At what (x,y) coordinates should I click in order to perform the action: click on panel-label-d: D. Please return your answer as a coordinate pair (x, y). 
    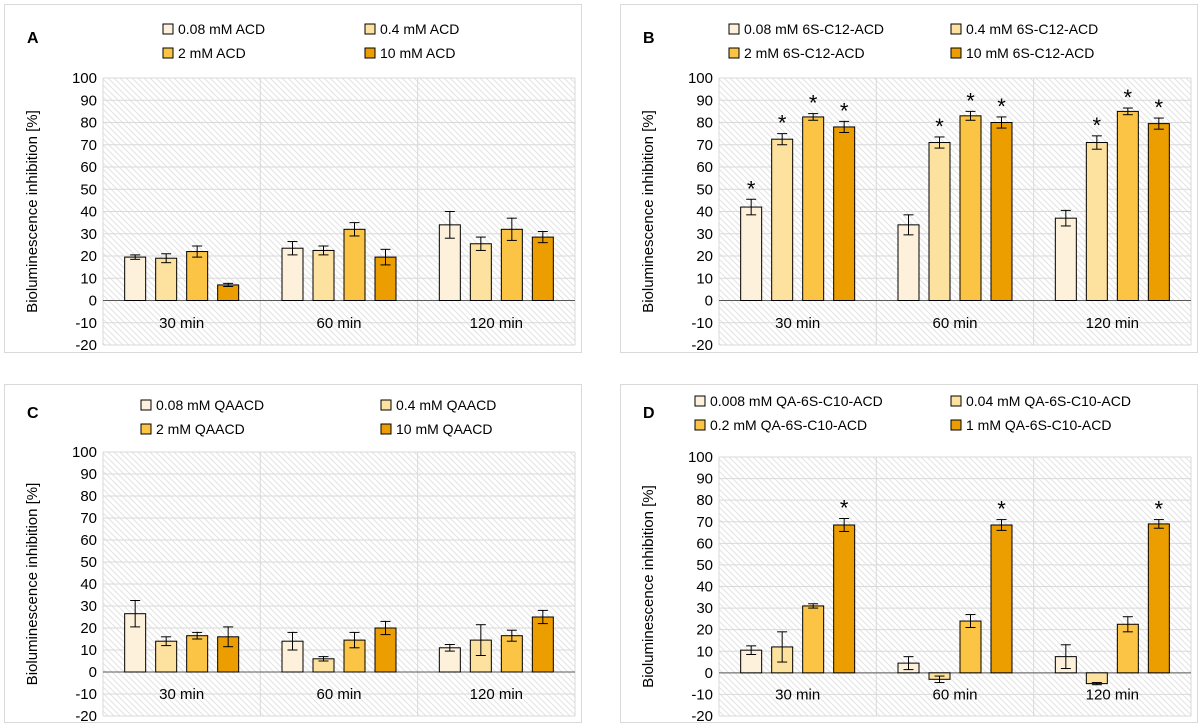
    Looking at the image, I should click on (649, 413).